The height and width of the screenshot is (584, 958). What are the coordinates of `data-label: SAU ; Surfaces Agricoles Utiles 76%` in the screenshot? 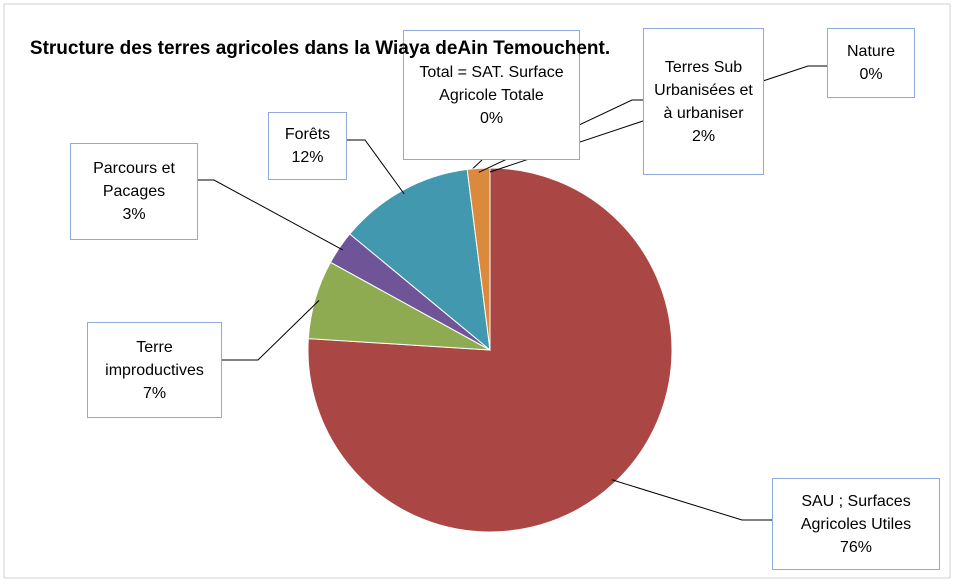 It's located at (856, 524).